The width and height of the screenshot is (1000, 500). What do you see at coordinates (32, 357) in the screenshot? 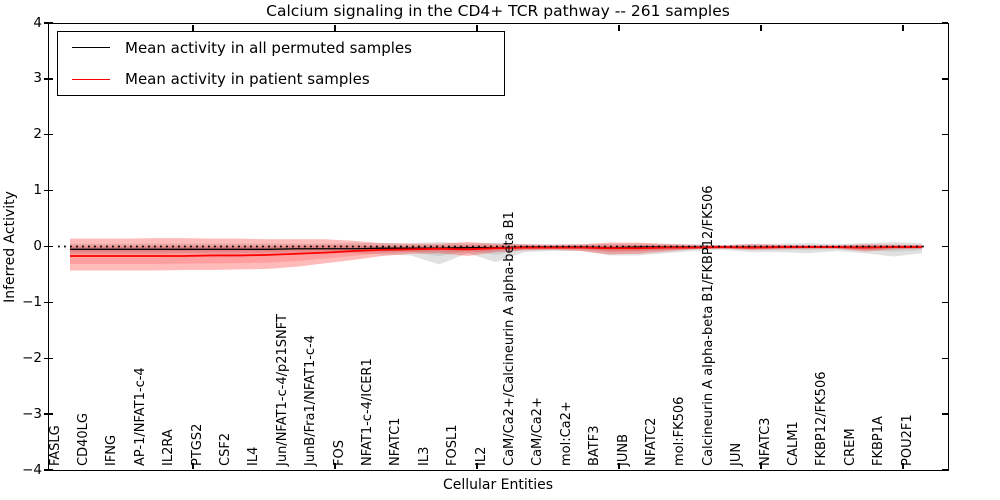
I see `y-tick-label: −2` at bounding box center [32, 357].